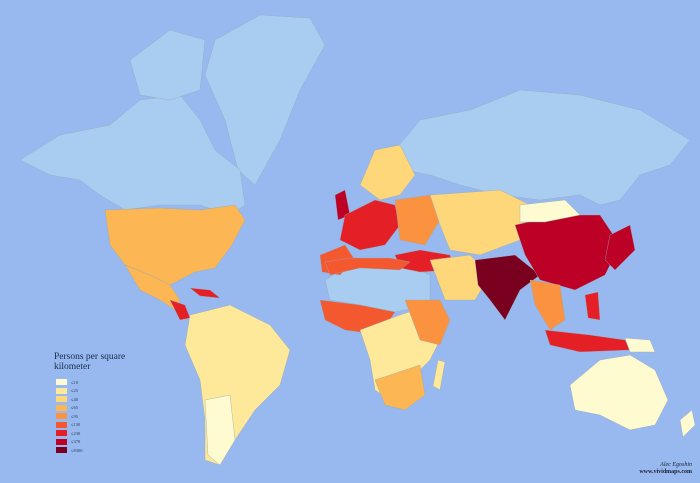  What do you see at coordinates (550, 211) in the screenshot?
I see `mongolia` at bounding box center [550, 211].